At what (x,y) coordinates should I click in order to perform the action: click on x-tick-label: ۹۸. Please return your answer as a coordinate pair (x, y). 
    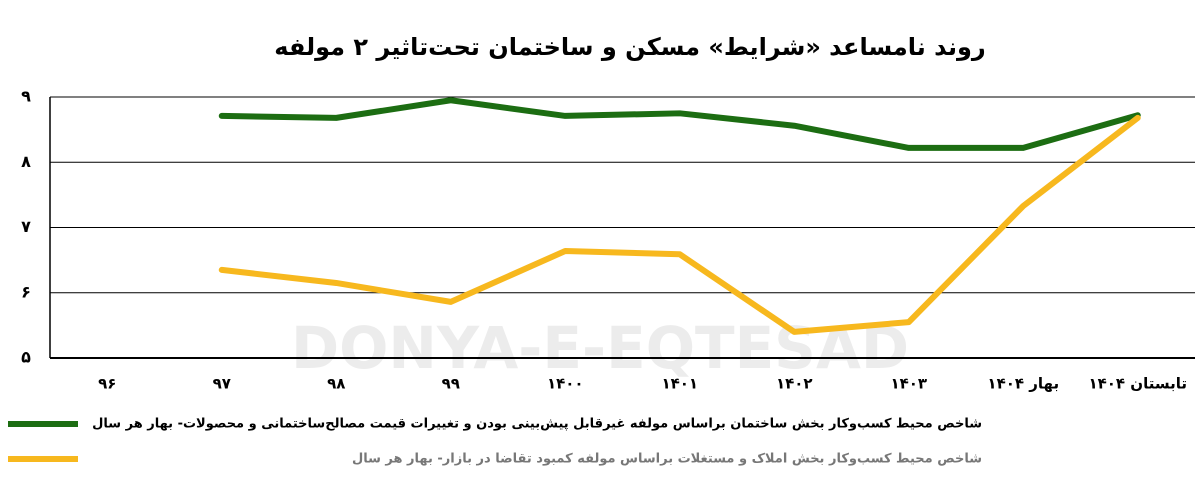
    Looking at the image, I should click on (336, 384).